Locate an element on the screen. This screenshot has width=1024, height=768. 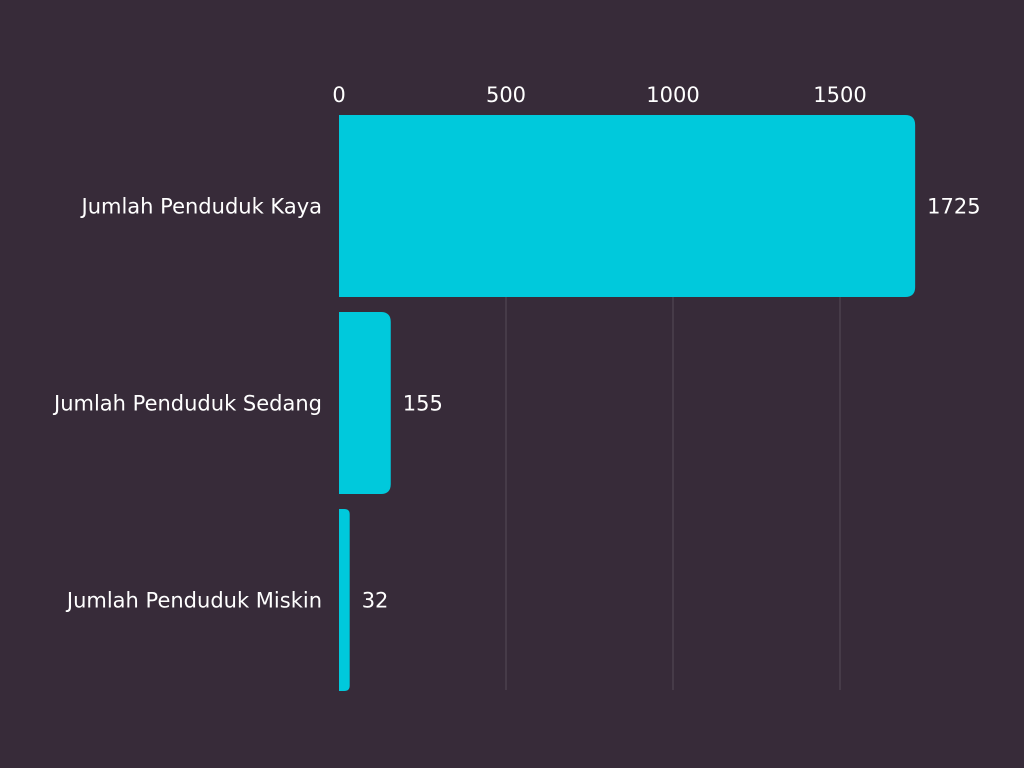
category-label: Jumlah Penduduk Kaya is located at coordinates (201, 206).